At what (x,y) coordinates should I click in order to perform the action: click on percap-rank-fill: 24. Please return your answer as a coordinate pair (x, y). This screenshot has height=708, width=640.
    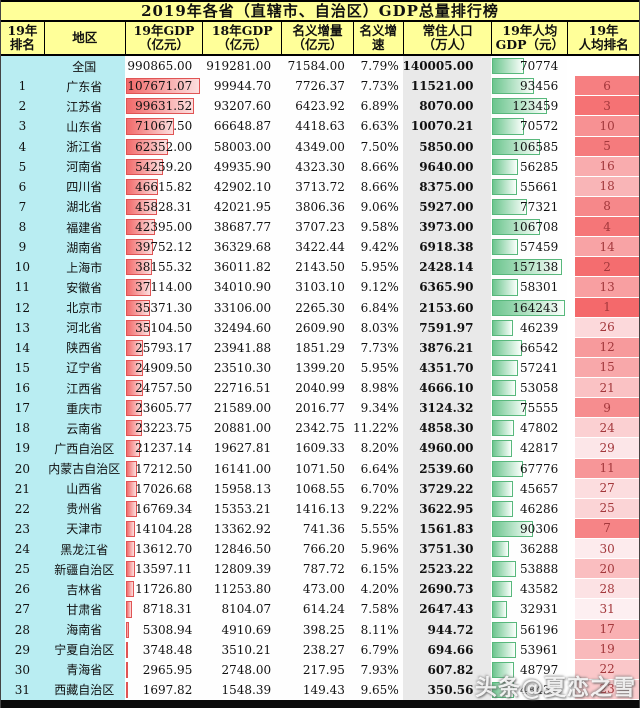
    Looking at the image, I should click on (607, 428).